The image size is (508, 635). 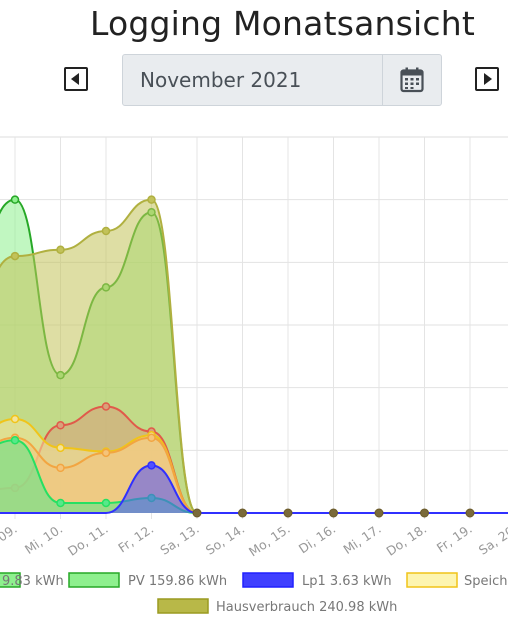 I want to click on legend-label: Lp1 3.63 kWh, so click(x=347, y=581).